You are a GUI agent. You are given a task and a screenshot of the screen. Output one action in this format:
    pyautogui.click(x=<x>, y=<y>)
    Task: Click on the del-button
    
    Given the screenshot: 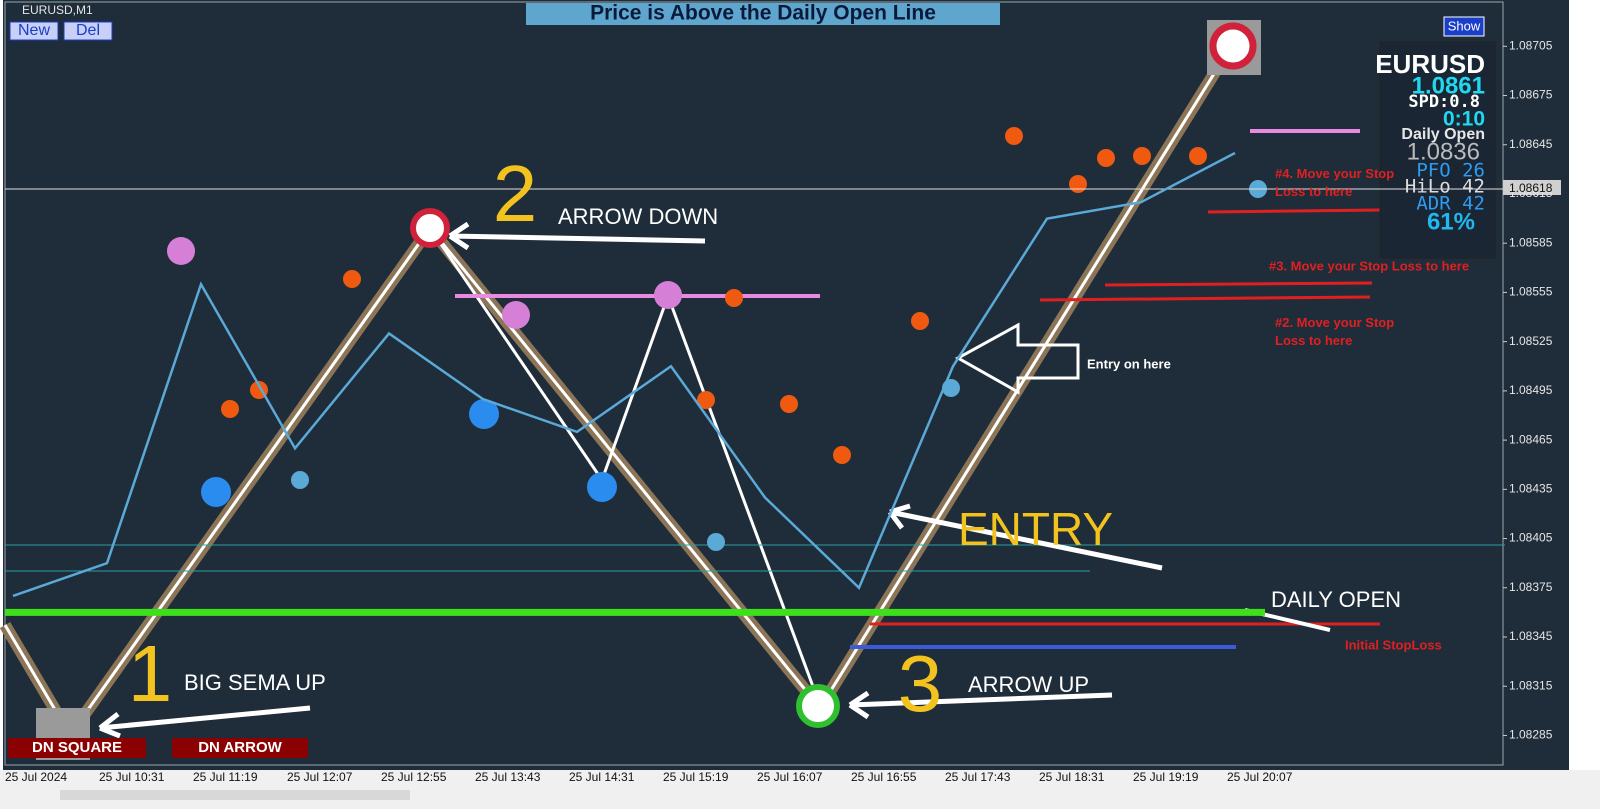 What is the action you would take?
    pyautogui.click(x=88, y=31)
    